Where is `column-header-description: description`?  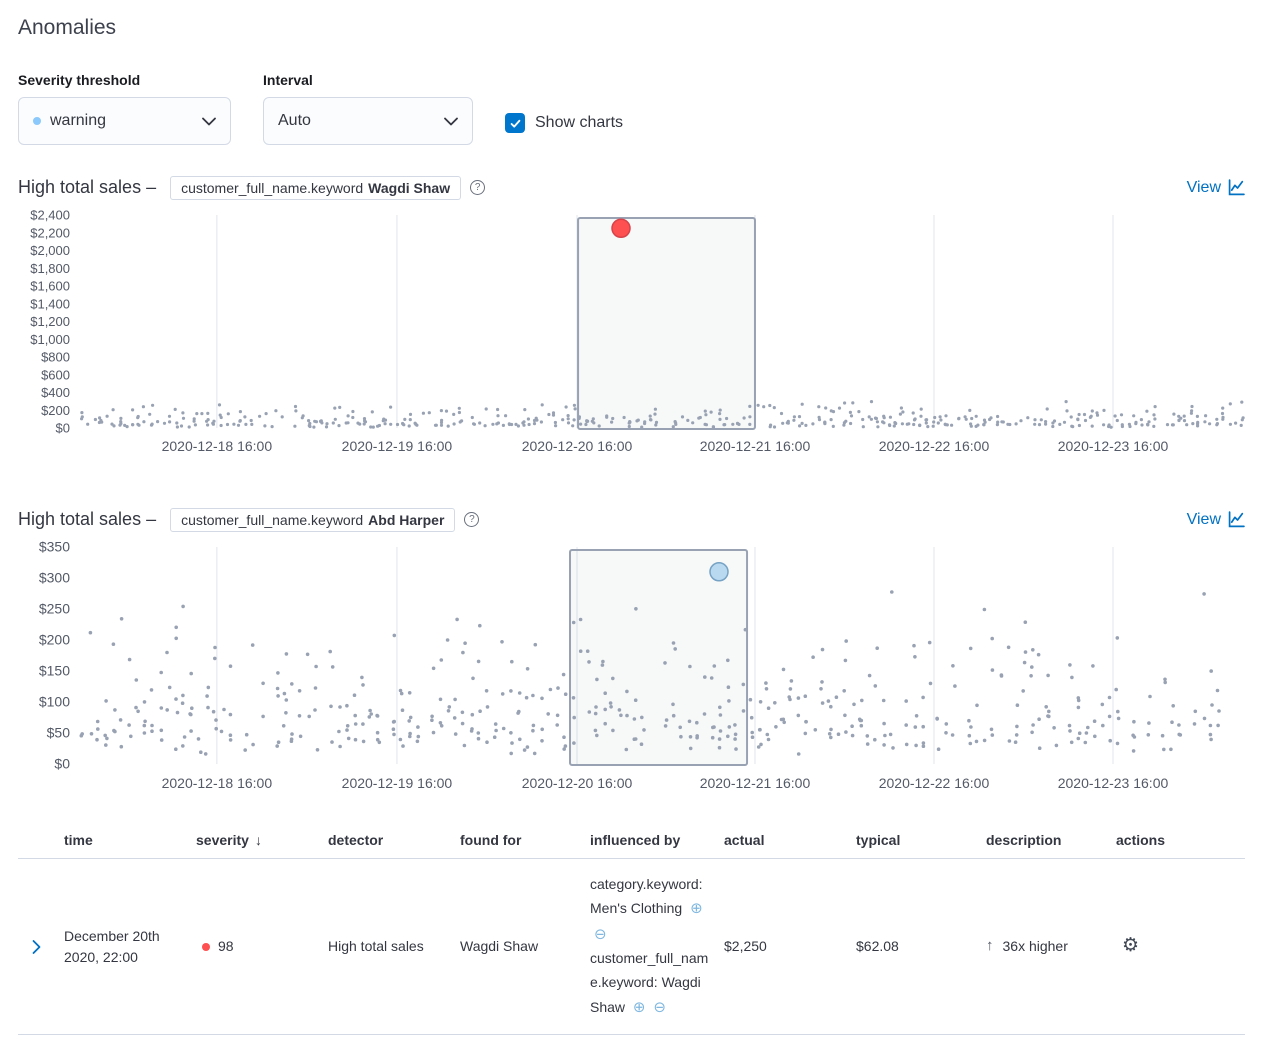 column-header-description: description is located at coordinates (1024, 840).